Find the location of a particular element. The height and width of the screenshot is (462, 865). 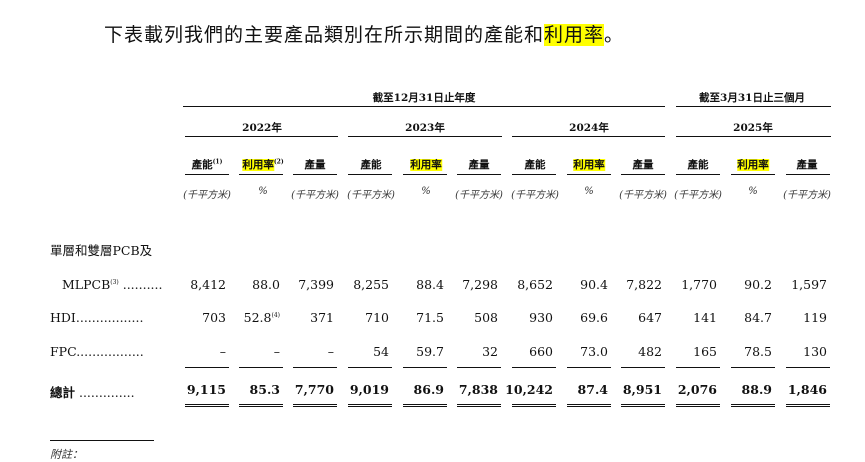

unit-output-2022: (千平方米) is located at coordinates (315, 195).